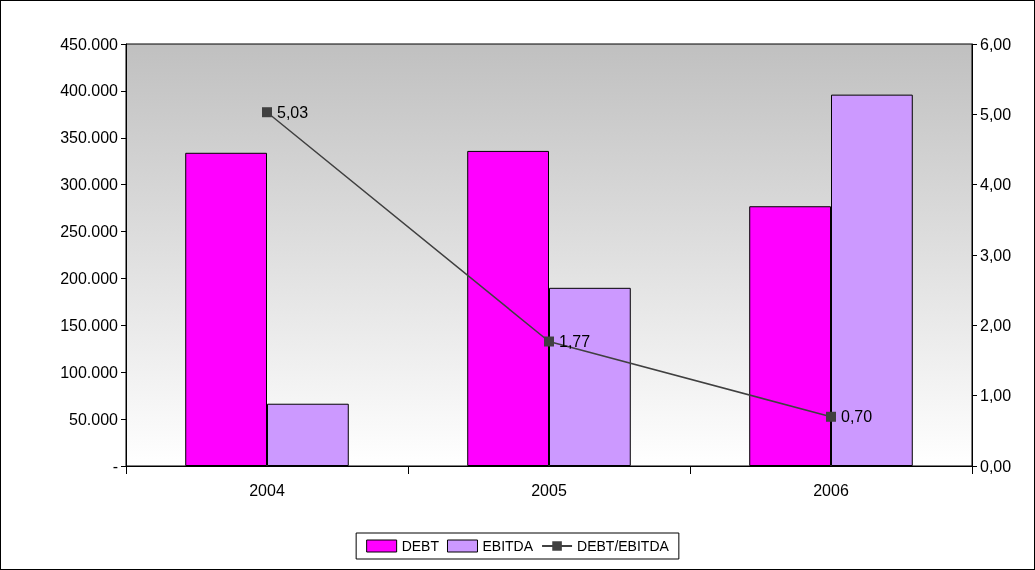  What do you see at coordinates (996, 466) in the screenshot?
I see `y2-tick-label: 0,00` at bounding box center [996, 466].